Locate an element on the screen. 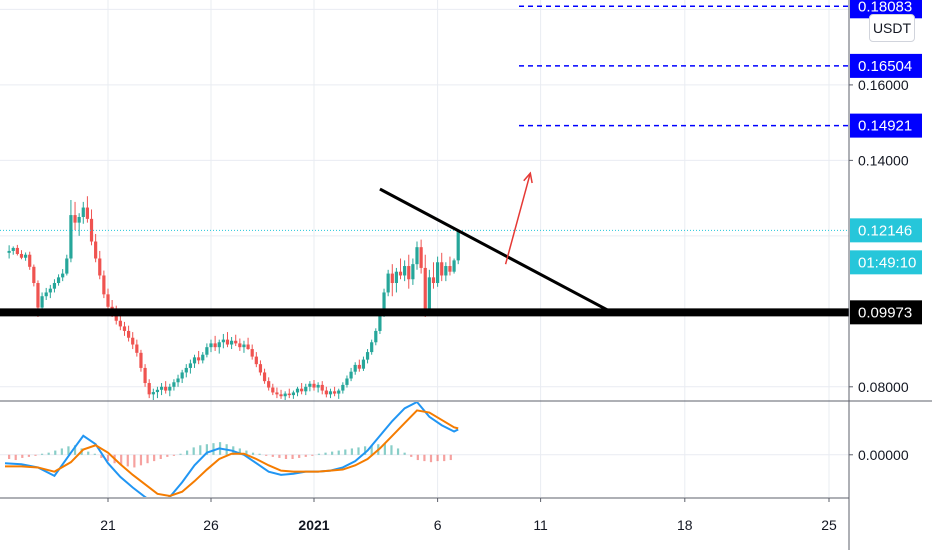 Image resolution: width=932 pixels, height=550 pixels. macd-pane is located at coordinates (231, 453).